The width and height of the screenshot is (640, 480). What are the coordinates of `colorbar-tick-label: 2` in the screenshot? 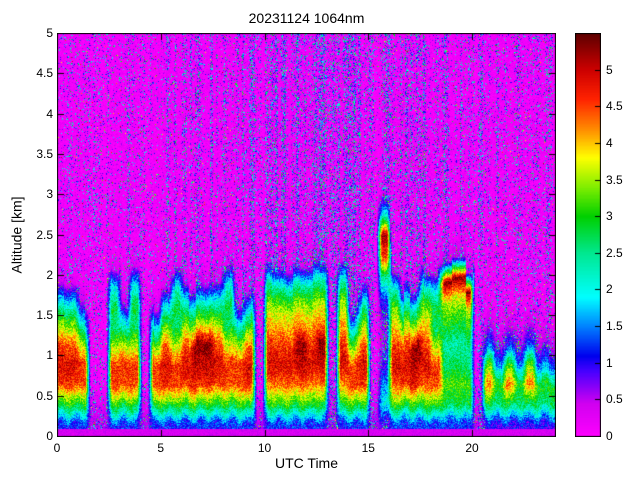 It's located at (609, 289).